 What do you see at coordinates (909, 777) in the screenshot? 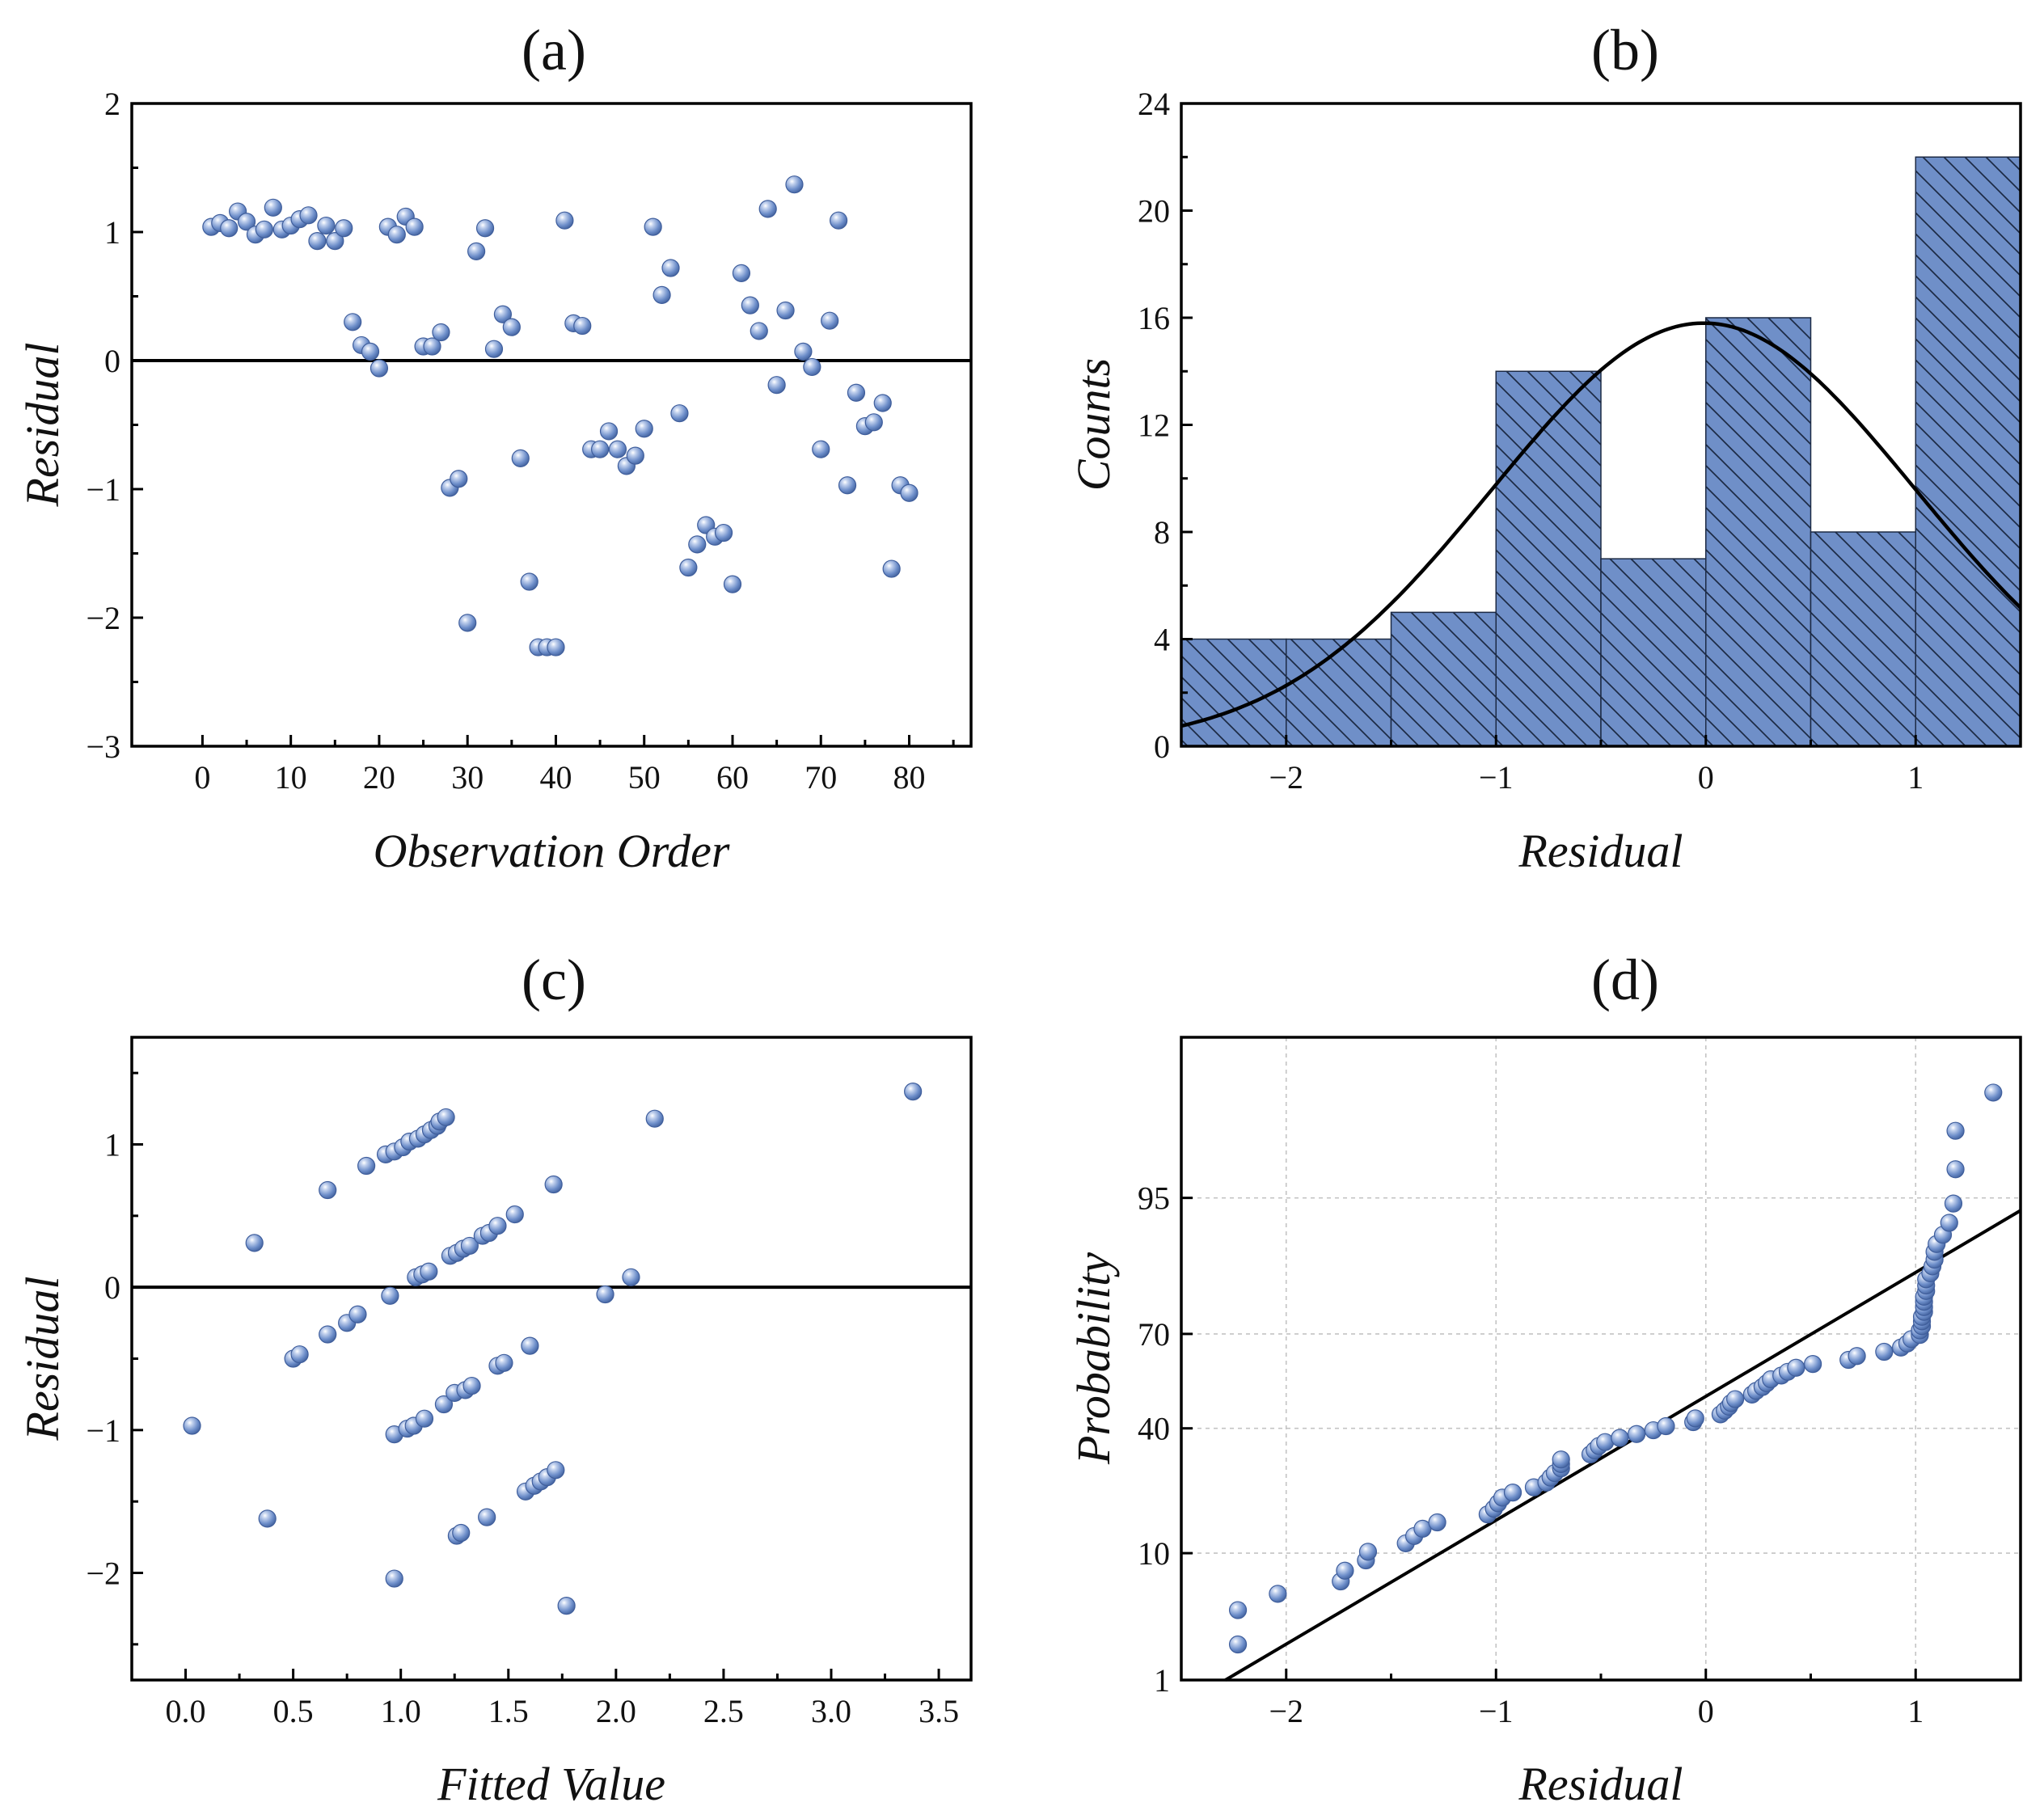
I see `panel-a-xtick-label: 80` at bounding box center [909, 777].